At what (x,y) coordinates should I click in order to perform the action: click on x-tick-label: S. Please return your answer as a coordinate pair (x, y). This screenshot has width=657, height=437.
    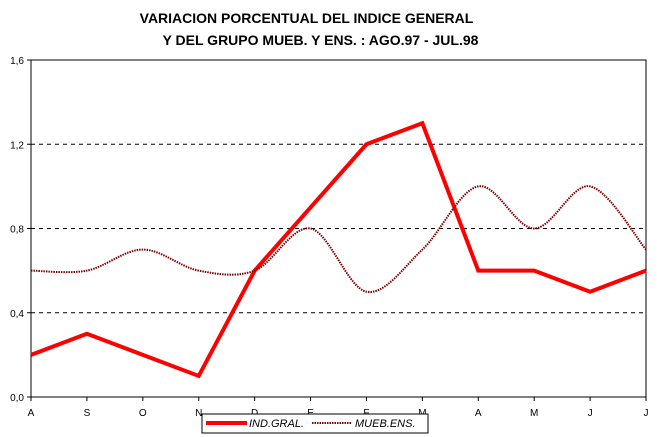
    Looking at the image, I should click on (87, 413).